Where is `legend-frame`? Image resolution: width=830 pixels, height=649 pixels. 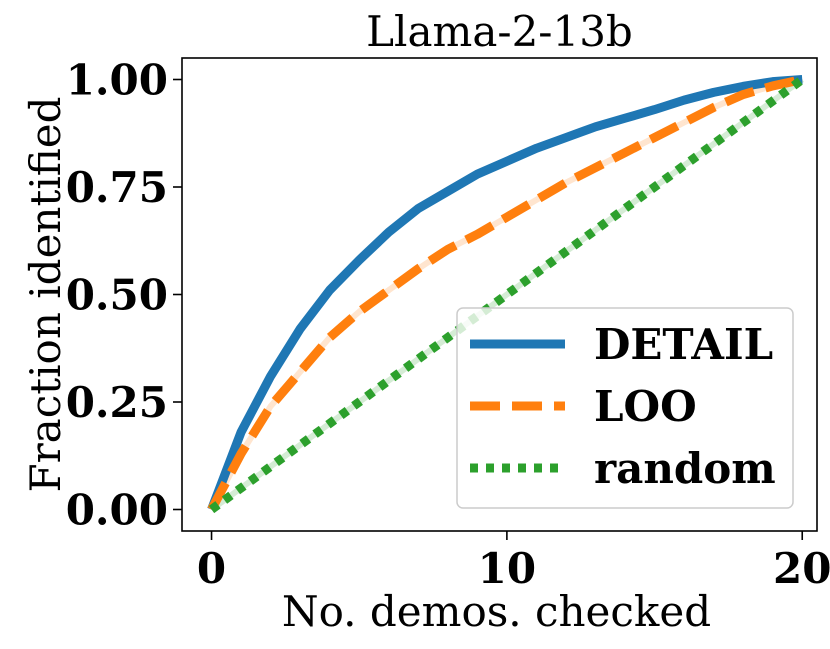
legend-frame is located at coordinates (625, 408).